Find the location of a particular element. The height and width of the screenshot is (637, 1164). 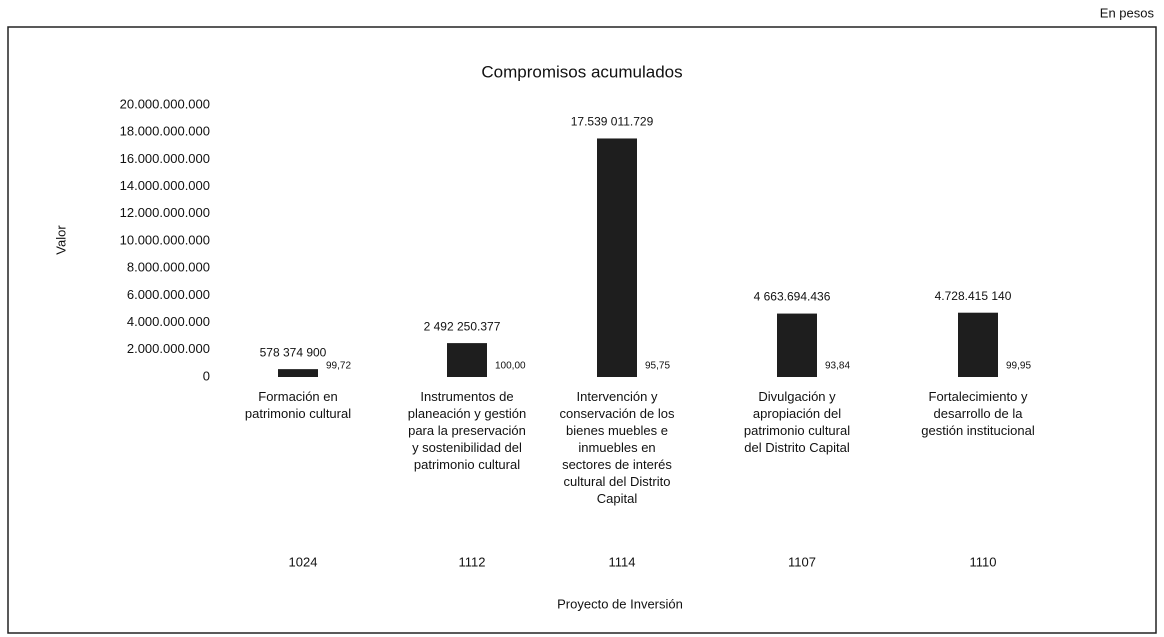

note: En pesos is located at coordinates (1127, 12).